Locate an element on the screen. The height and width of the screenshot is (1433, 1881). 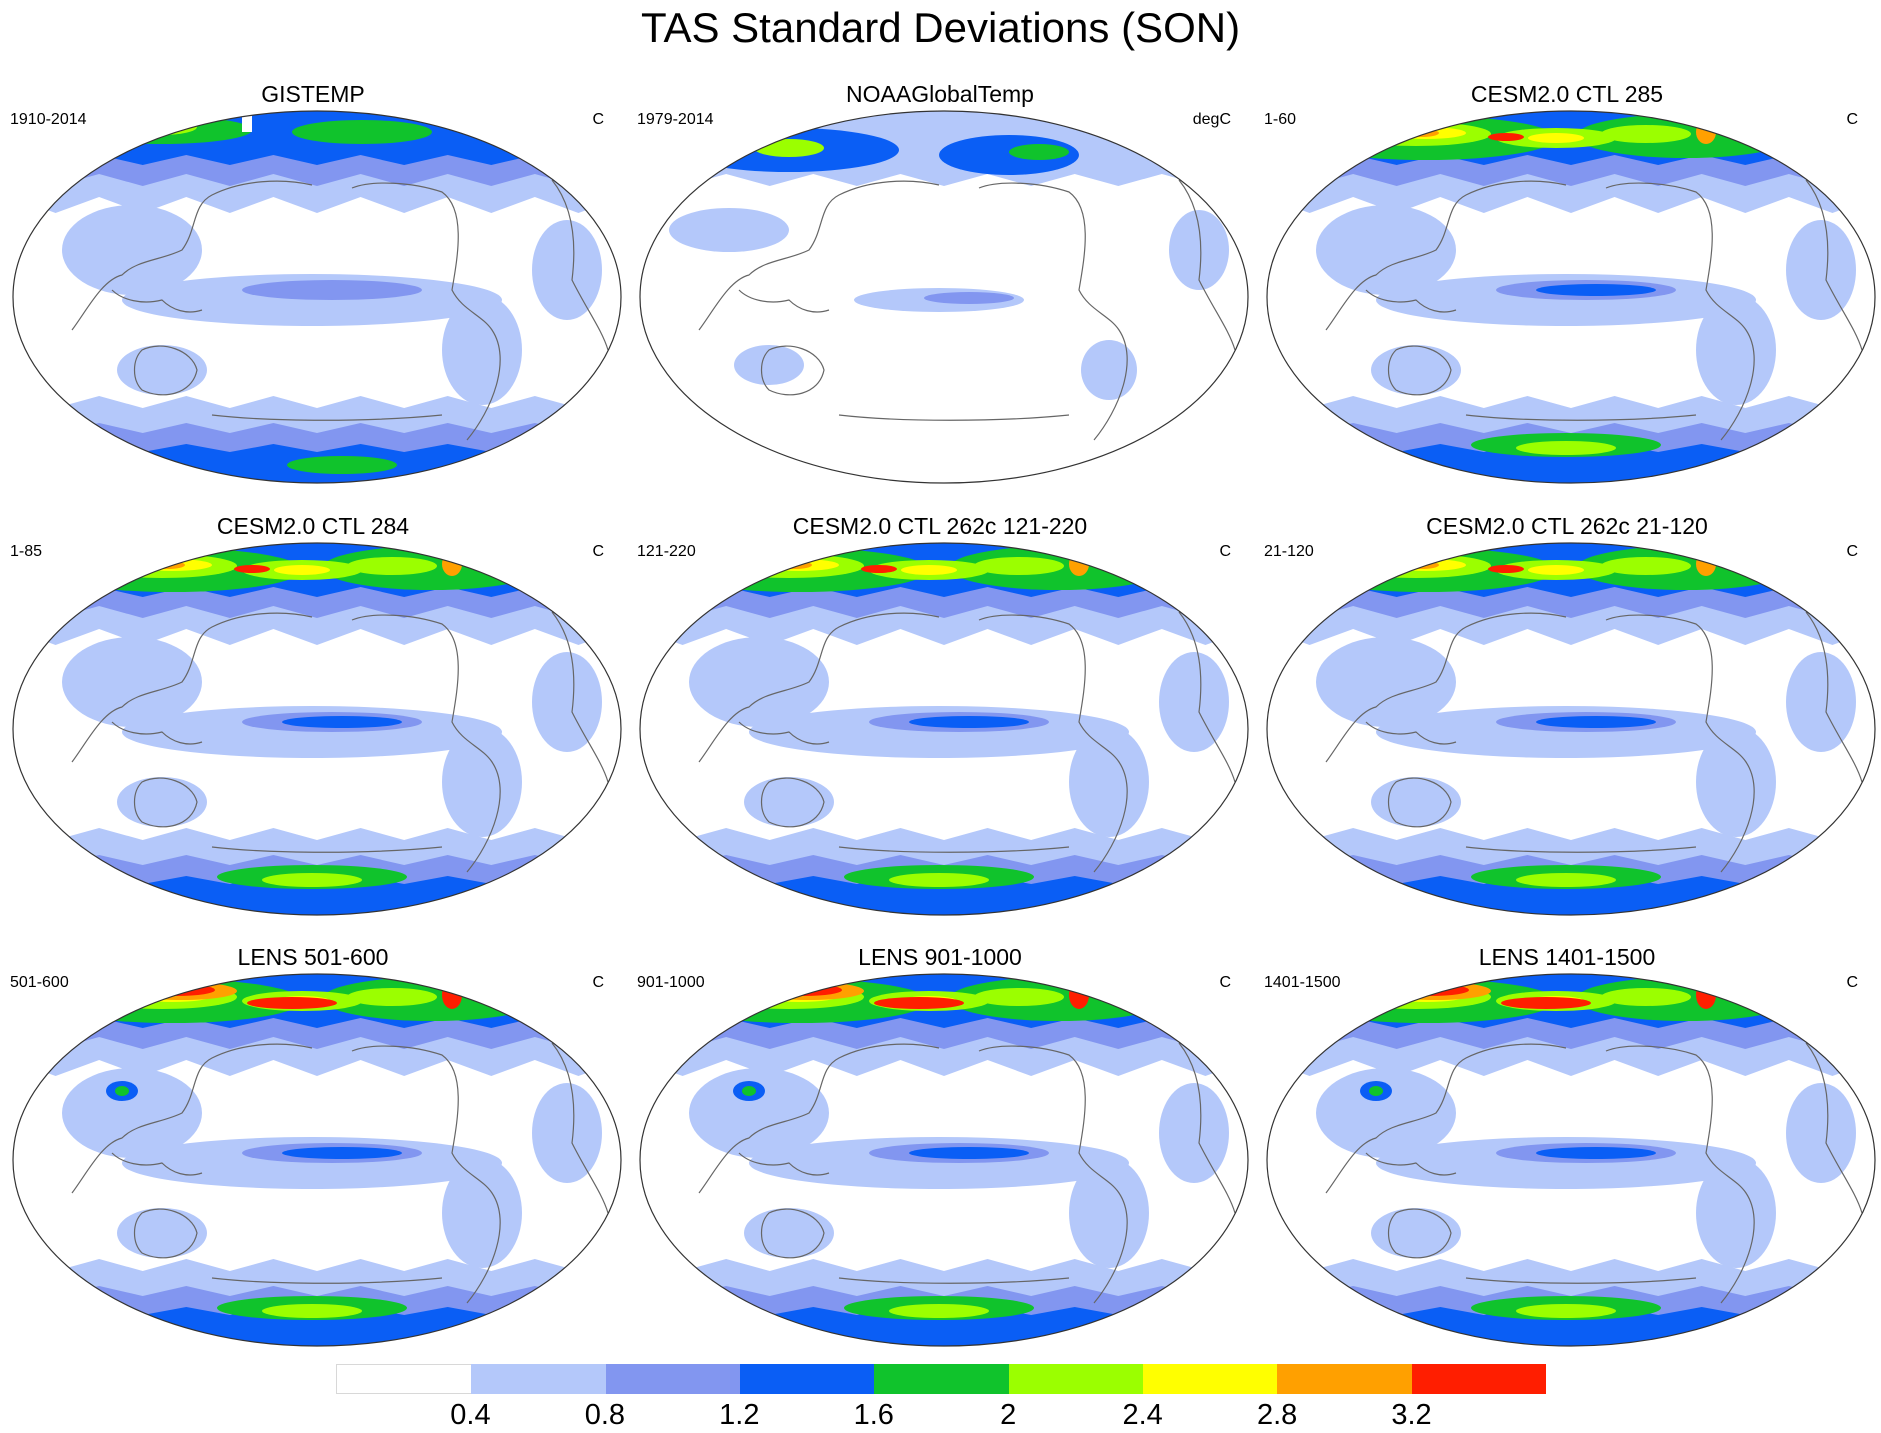
panel-title: LENS 501-600 is located at coordinates (313, 957).